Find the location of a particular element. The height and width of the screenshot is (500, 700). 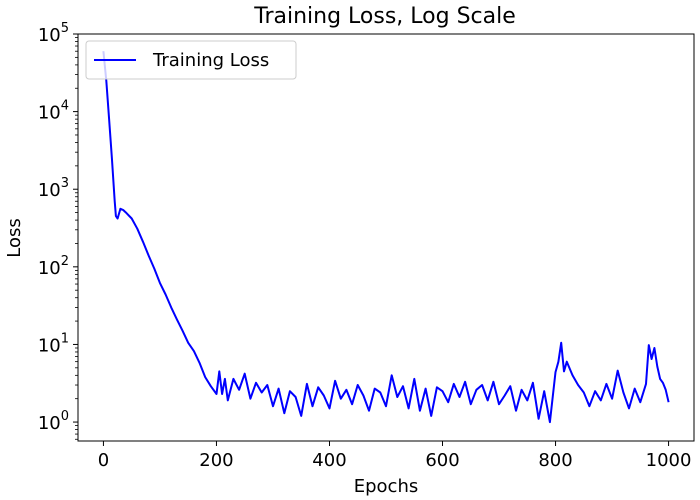

x-tick-label: 200 is located at coordinates (216, 460).